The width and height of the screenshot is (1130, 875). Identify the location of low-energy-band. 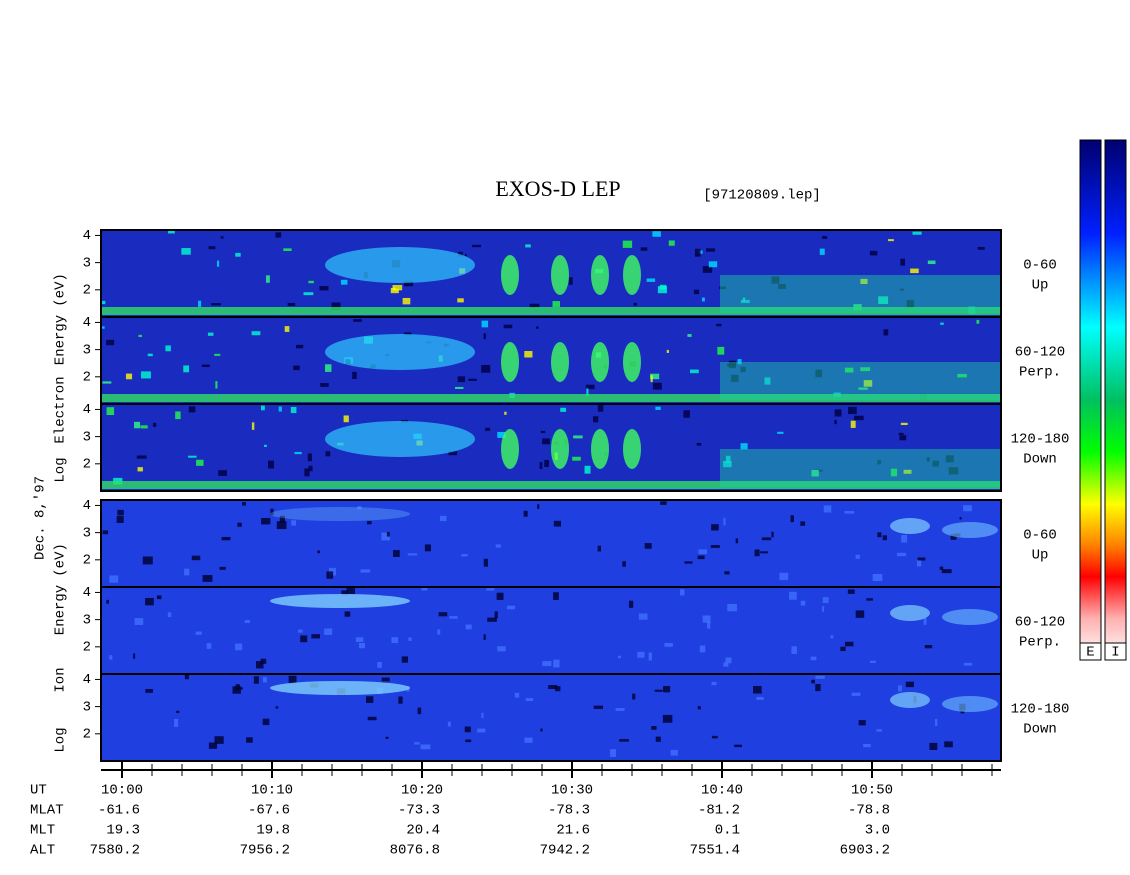
(551, 398).